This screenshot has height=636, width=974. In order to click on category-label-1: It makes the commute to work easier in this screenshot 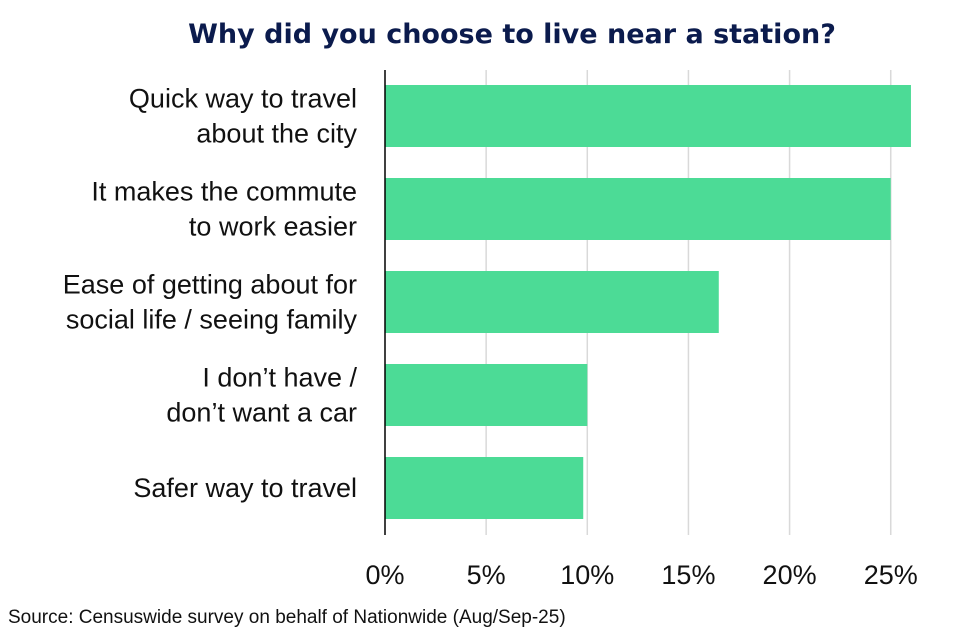, I will do `click(224, 209)`.